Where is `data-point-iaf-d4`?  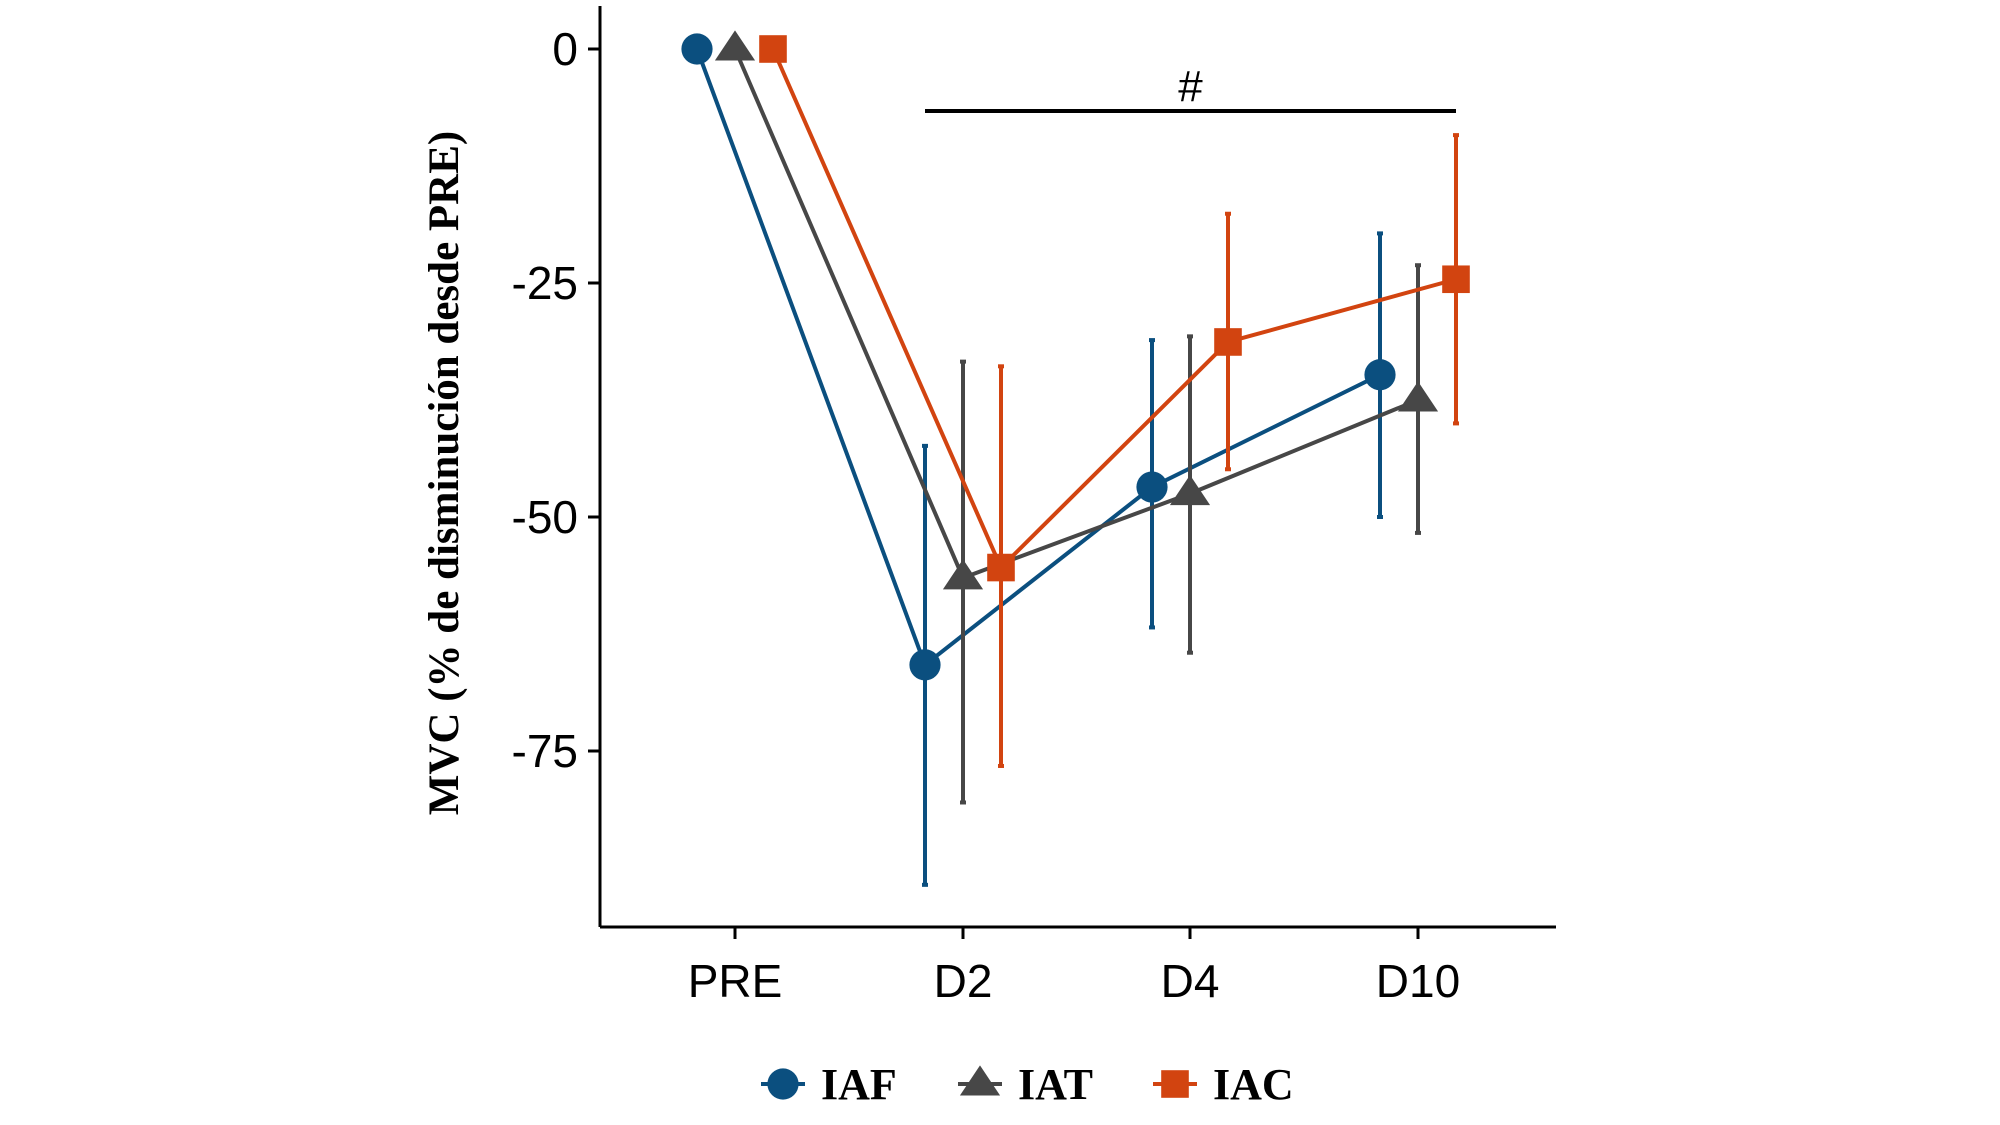
data-point-iaf-d4 is located at coordinates (1152, 487).